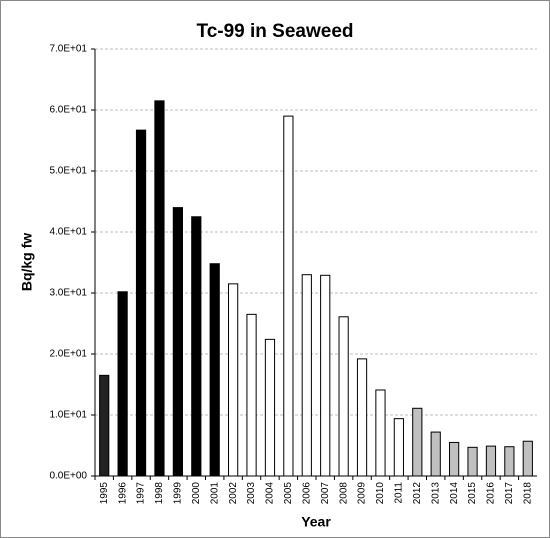 The height and width of the screenshot is (538, 550). Describe the element at coordinates (362, 493) in the screenshot. I see `x-tick-label: 2009` at that location.